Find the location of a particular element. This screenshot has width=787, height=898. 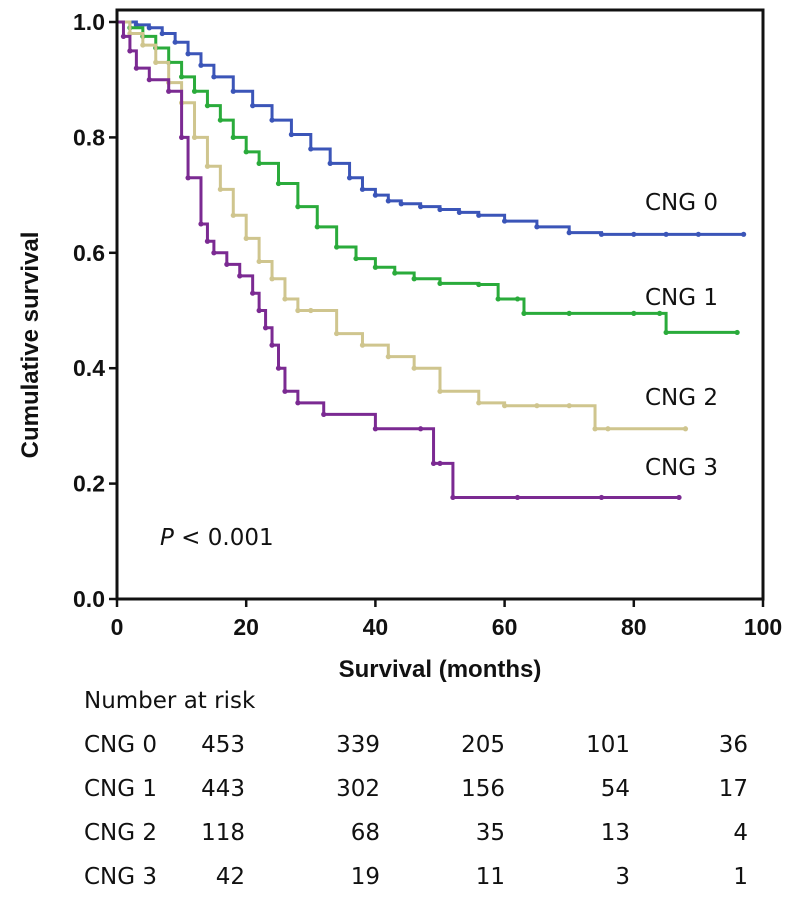

y-tick-label: 0.0 is located at coordinates (89, 599).